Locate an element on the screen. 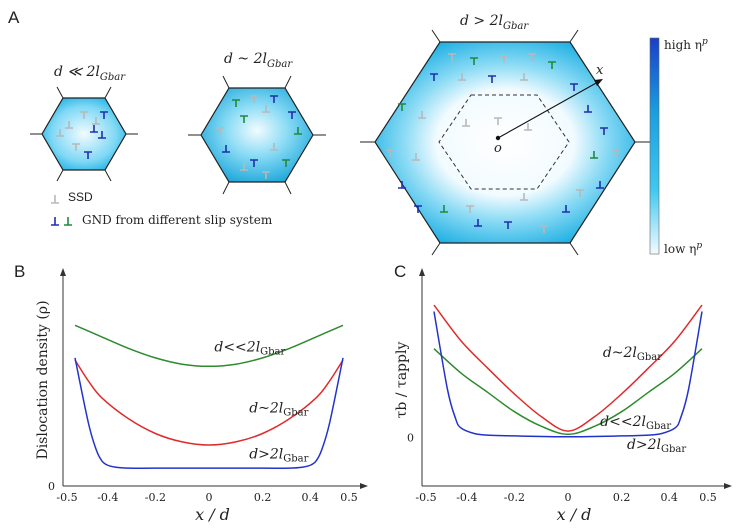 Image resolution: width=736 pixels, height=531 pixels. panel-b-letter: B is located at coordinates (20, 271).